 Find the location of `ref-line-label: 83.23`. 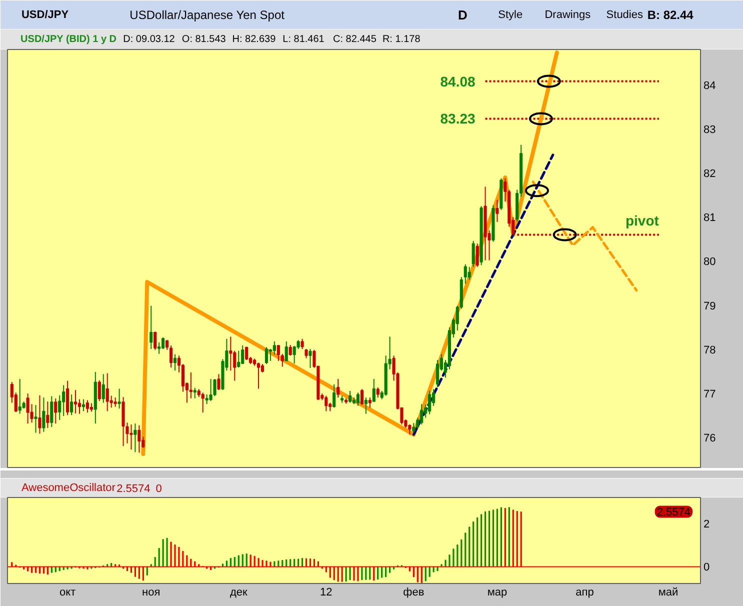

ref-line-label: 83.23 is located at coordinates (458, 118).